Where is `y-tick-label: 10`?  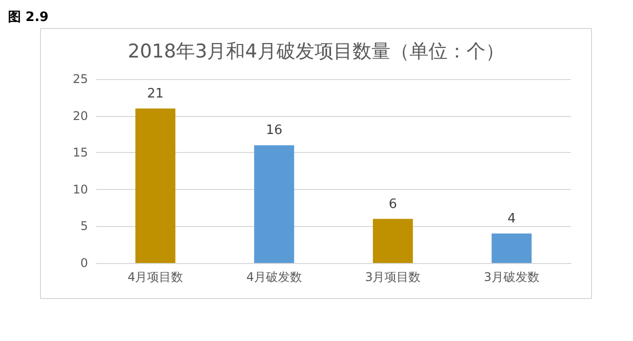 y-tick-label: 10 is located at coordinates (80, 189).